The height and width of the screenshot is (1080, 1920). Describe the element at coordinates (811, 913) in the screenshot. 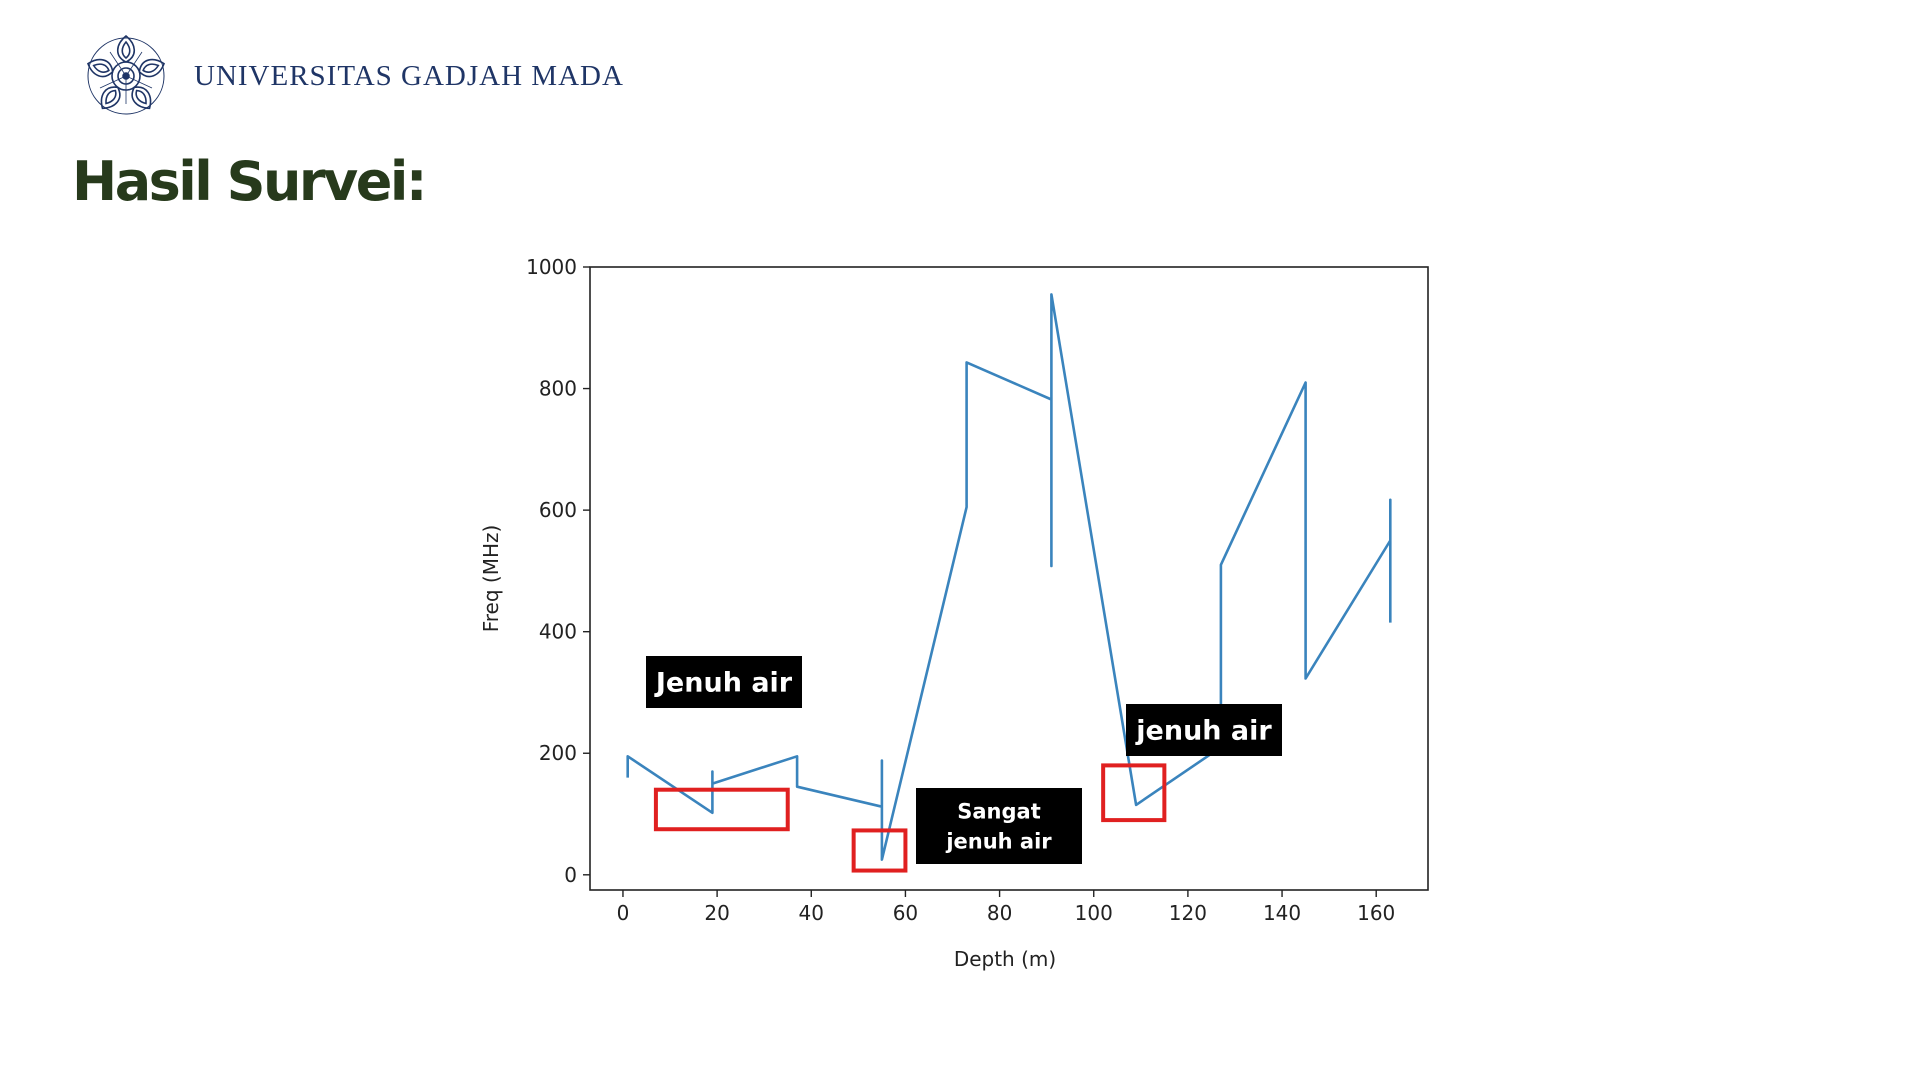

I see `x-tick-label: 40` at that location.